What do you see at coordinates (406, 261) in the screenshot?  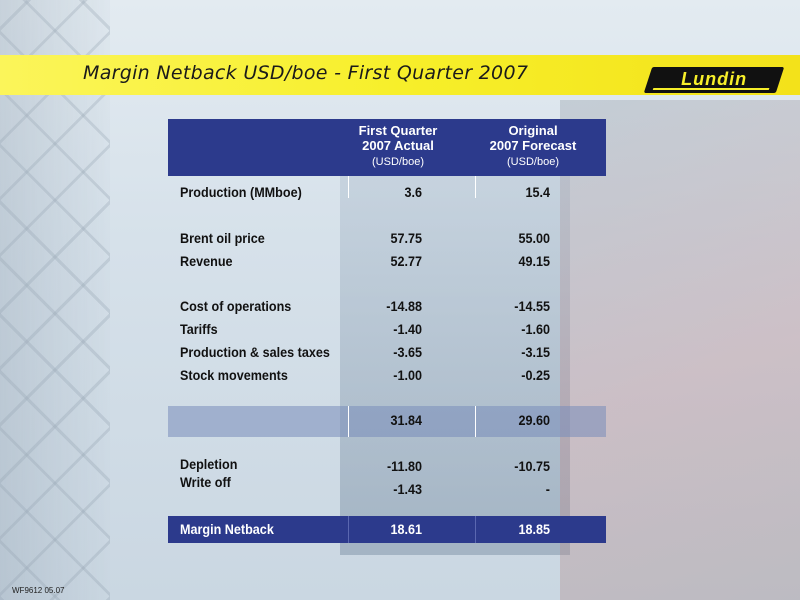 I see `value-revenue-actual: 52.77` at bounding box center [406, 261].